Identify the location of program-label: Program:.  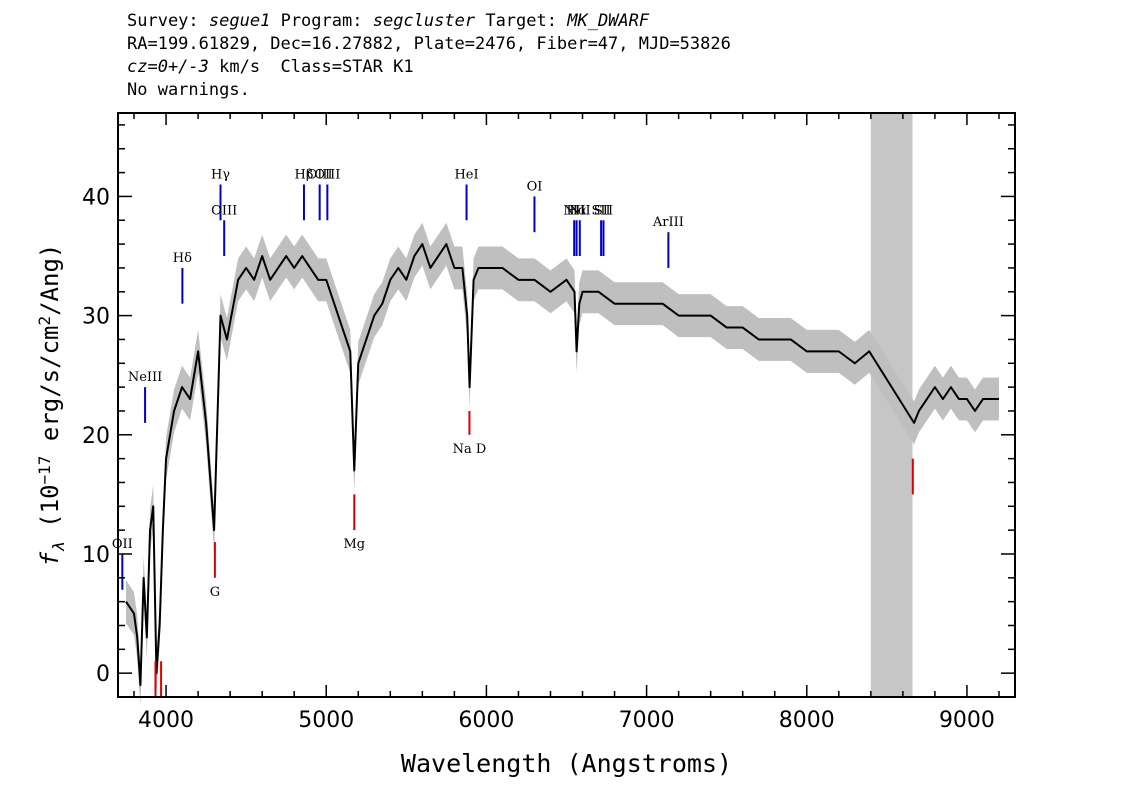
(321, 21).